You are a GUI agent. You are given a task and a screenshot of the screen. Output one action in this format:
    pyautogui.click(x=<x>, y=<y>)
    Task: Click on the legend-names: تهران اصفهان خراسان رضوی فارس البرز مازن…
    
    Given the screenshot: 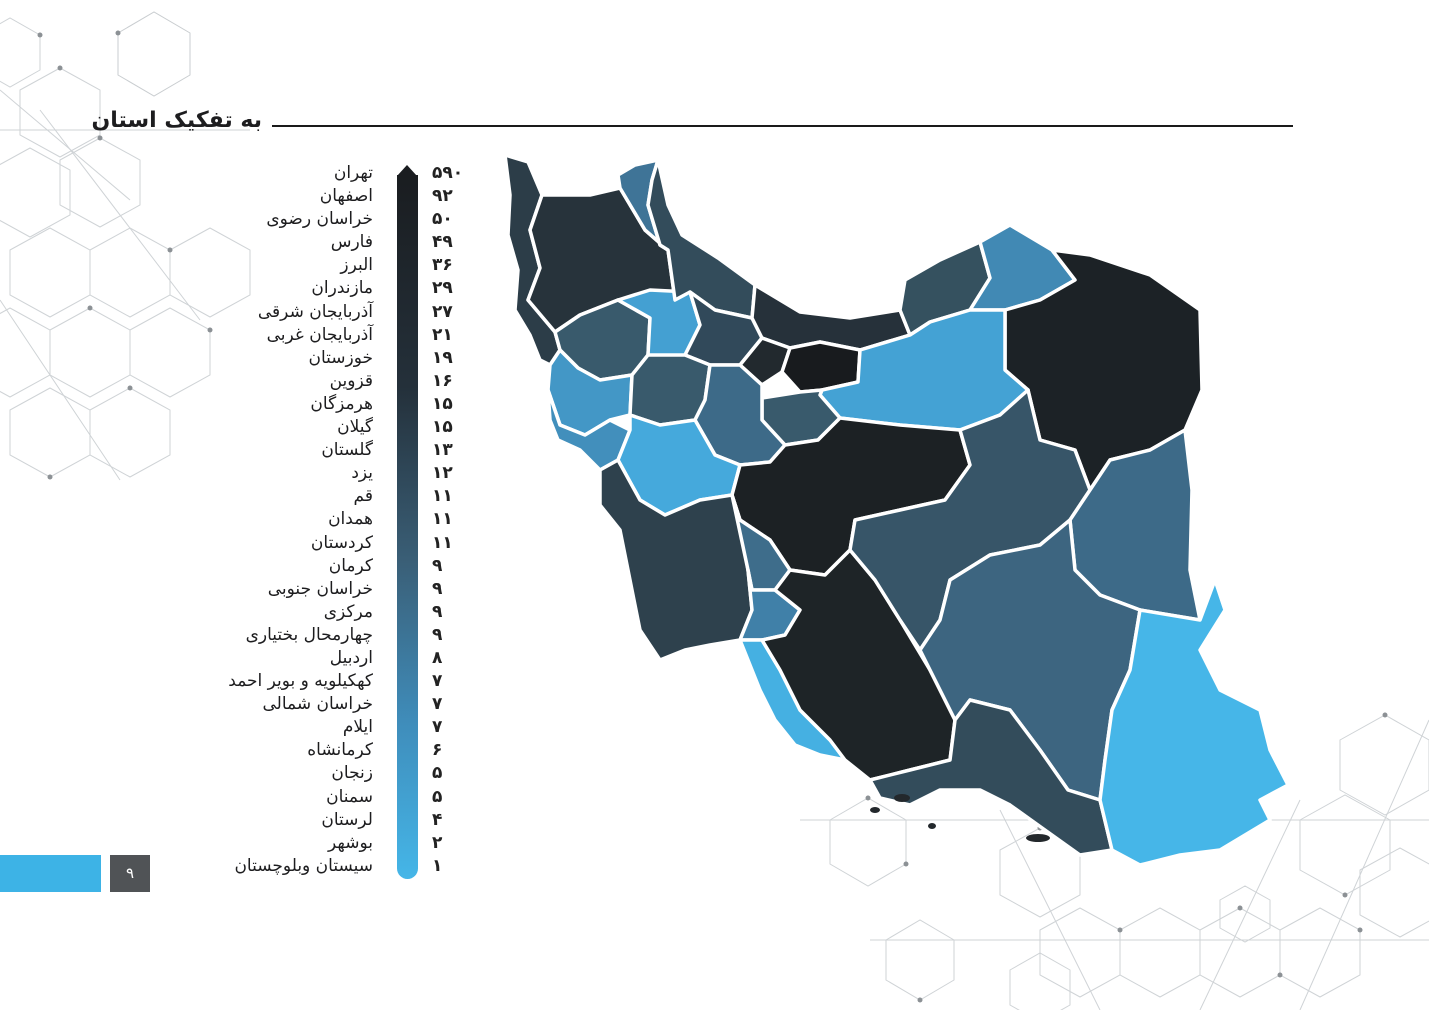 What is the action you would take?
    pyautogui.click(x=300, y=520)
    